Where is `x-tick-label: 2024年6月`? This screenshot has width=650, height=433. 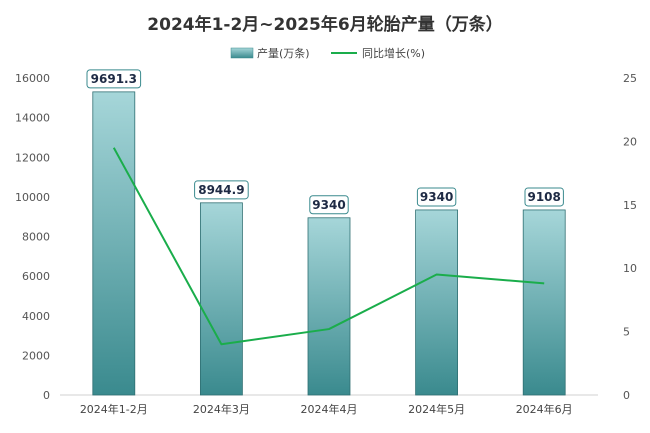 x-tick-label: 2024年6月 is located at coordinates (544, 409).